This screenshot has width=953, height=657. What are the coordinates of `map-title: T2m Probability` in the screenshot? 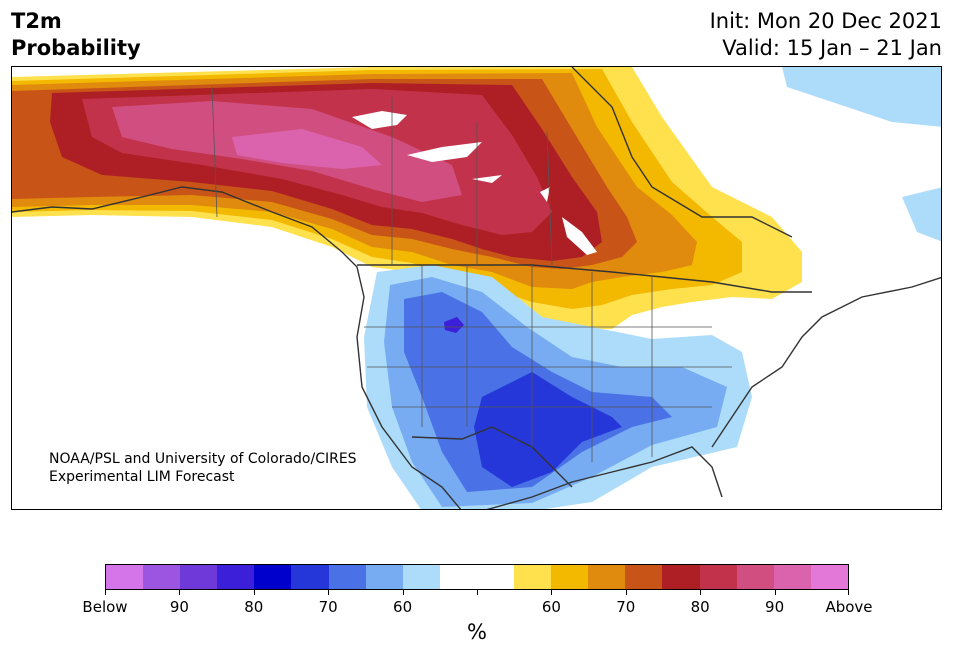 It's located at (76, 35).